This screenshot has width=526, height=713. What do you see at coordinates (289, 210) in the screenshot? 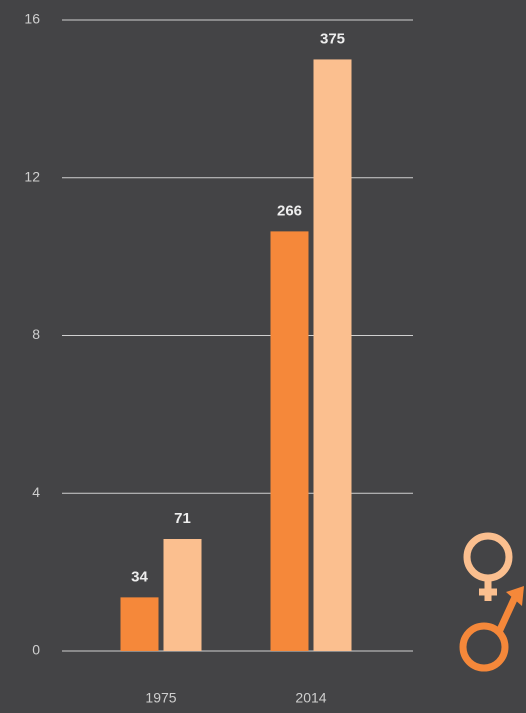
I see `value-label: 266` at bounding box center [289, 210].